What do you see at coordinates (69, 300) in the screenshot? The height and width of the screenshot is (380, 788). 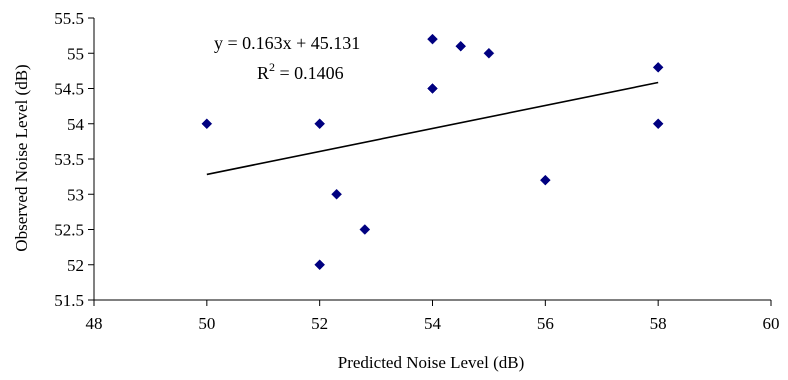 I see `y-tick-label: 51.5` at bounding box center [69, 300].